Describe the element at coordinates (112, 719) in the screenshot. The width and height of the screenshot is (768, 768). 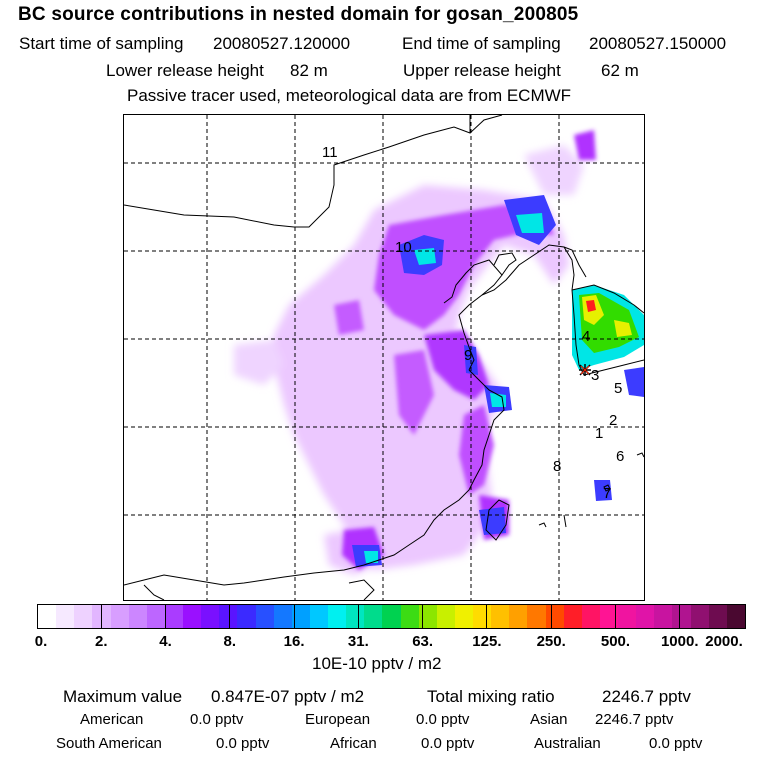
I see `region-name-american: American` at that location.